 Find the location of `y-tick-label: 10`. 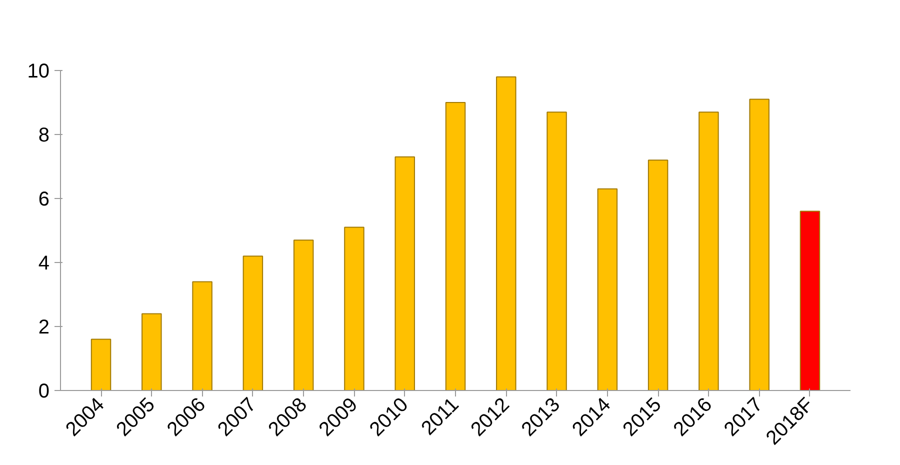

y-tick-label: 10 is located at coordinates (38, 71).